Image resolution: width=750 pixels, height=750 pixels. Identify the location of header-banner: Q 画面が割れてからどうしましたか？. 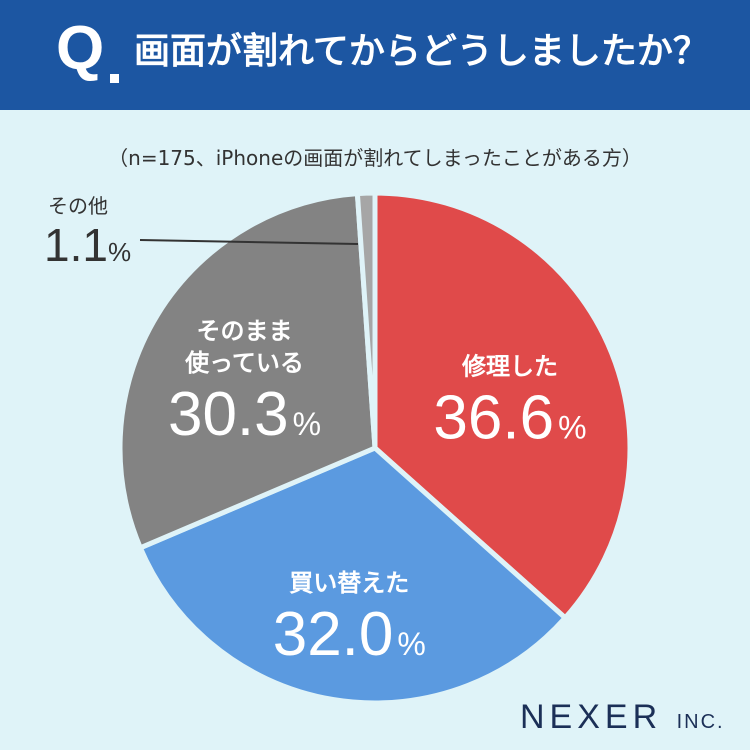
(375, 55).